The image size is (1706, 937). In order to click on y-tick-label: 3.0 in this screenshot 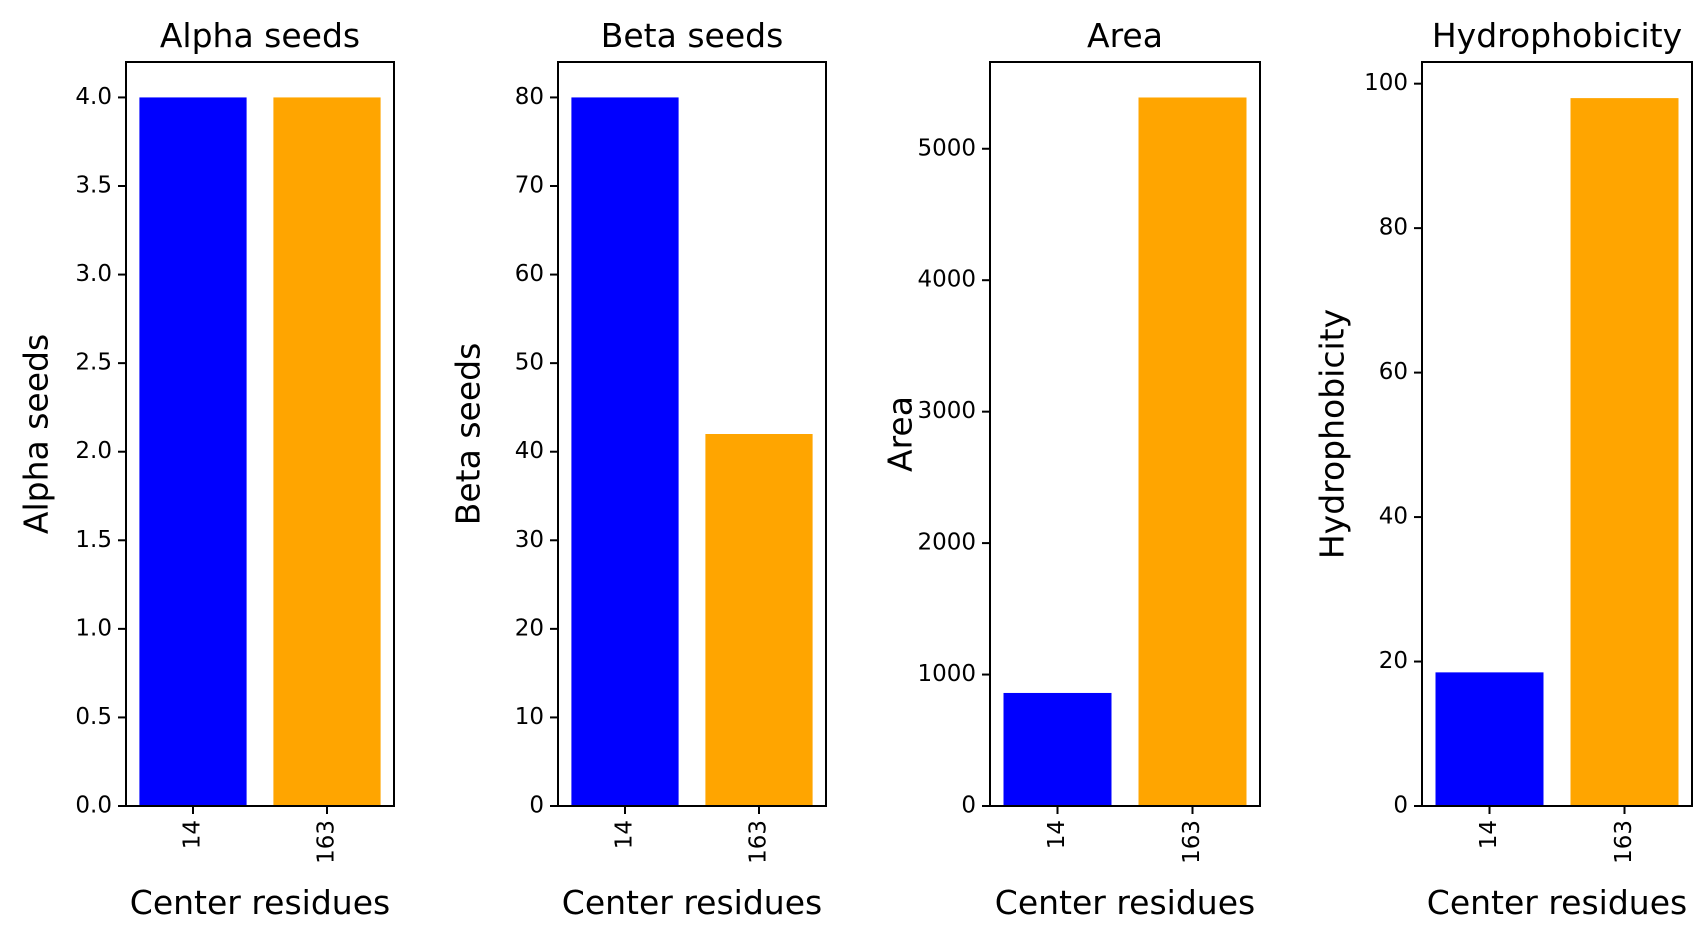, I will do `click(93, 274)`.